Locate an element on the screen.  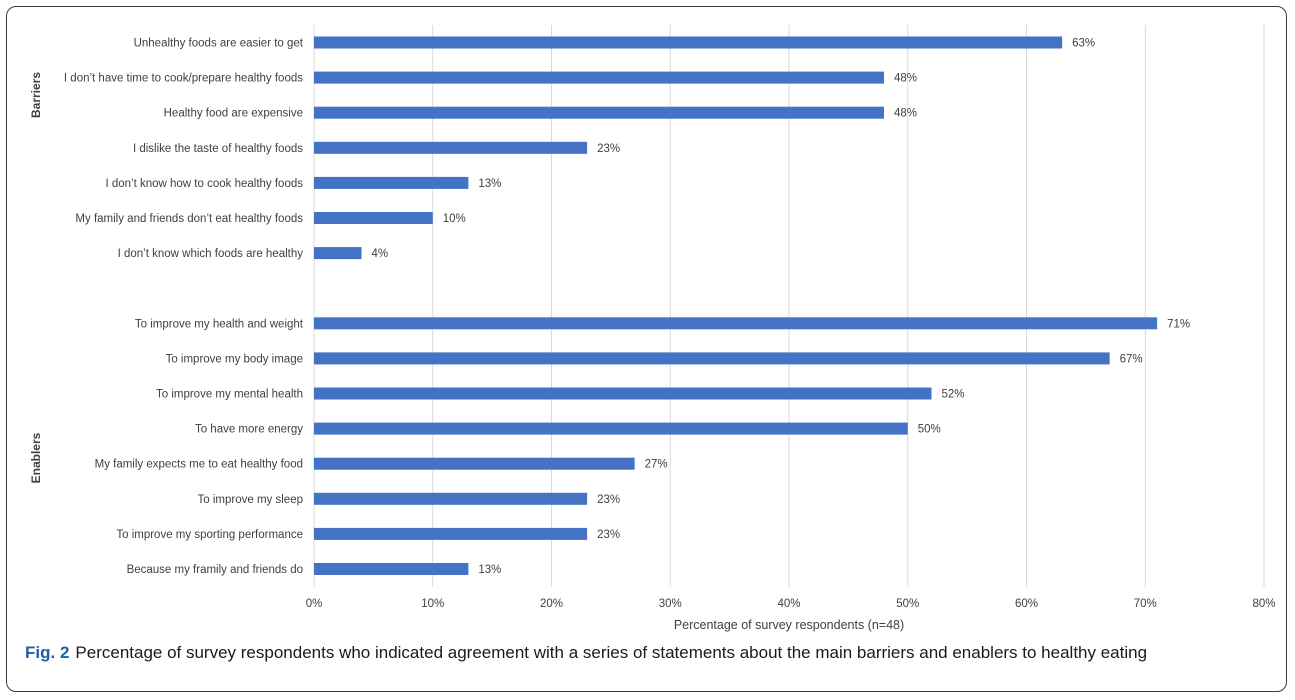
category-label: My family expects me to eat healthy food is located at coordinates (199, 465).